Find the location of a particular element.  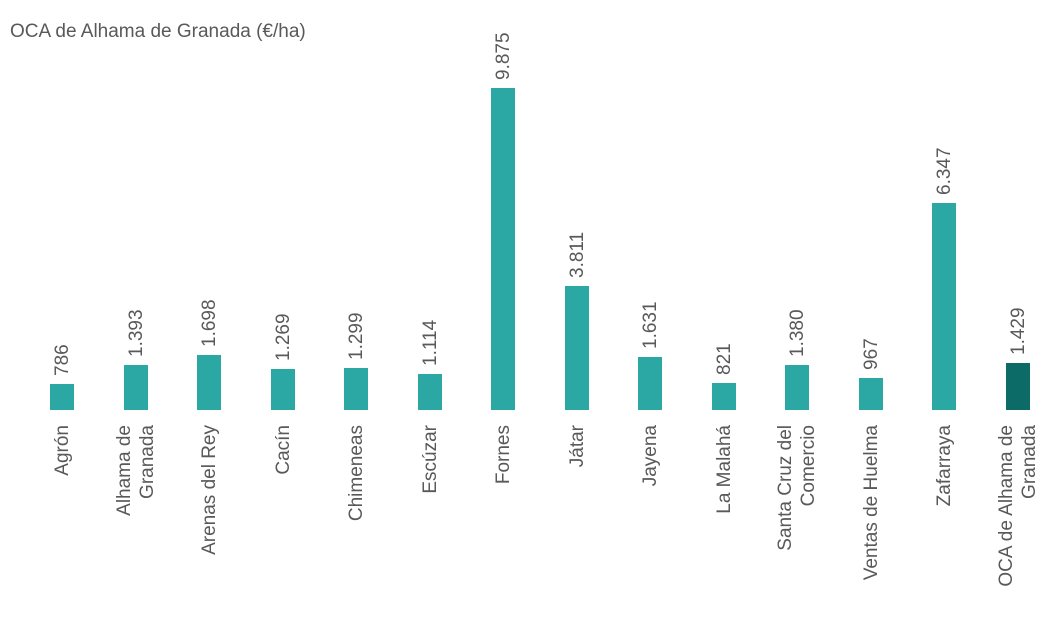

value-label: 821 is located at coordinates (723, 359).